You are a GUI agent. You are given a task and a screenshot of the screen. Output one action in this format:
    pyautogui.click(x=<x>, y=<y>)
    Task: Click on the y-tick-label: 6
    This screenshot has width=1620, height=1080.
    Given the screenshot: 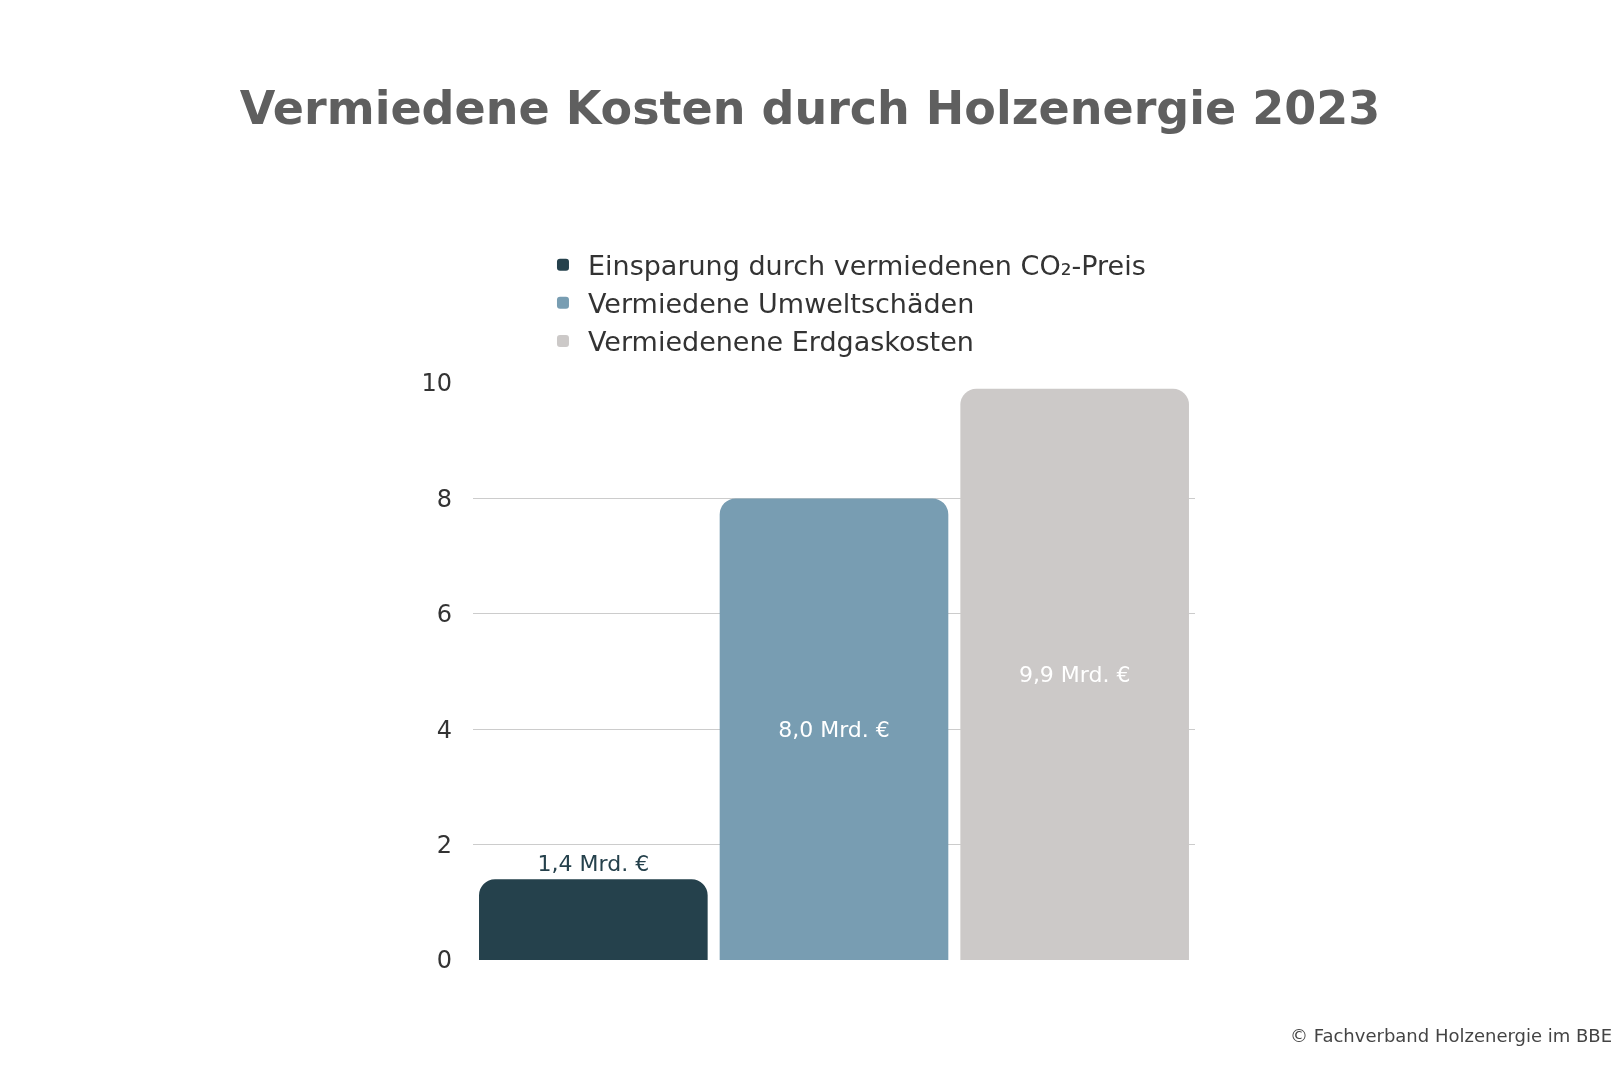 What is the action you would take?
    pyautogui.click(x=444, y=614)
    